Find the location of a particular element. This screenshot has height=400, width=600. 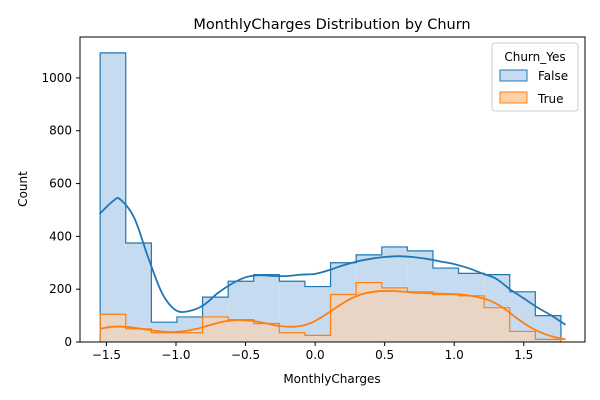

legend-title: Churn_Yes is located at coordinates (534, 57).